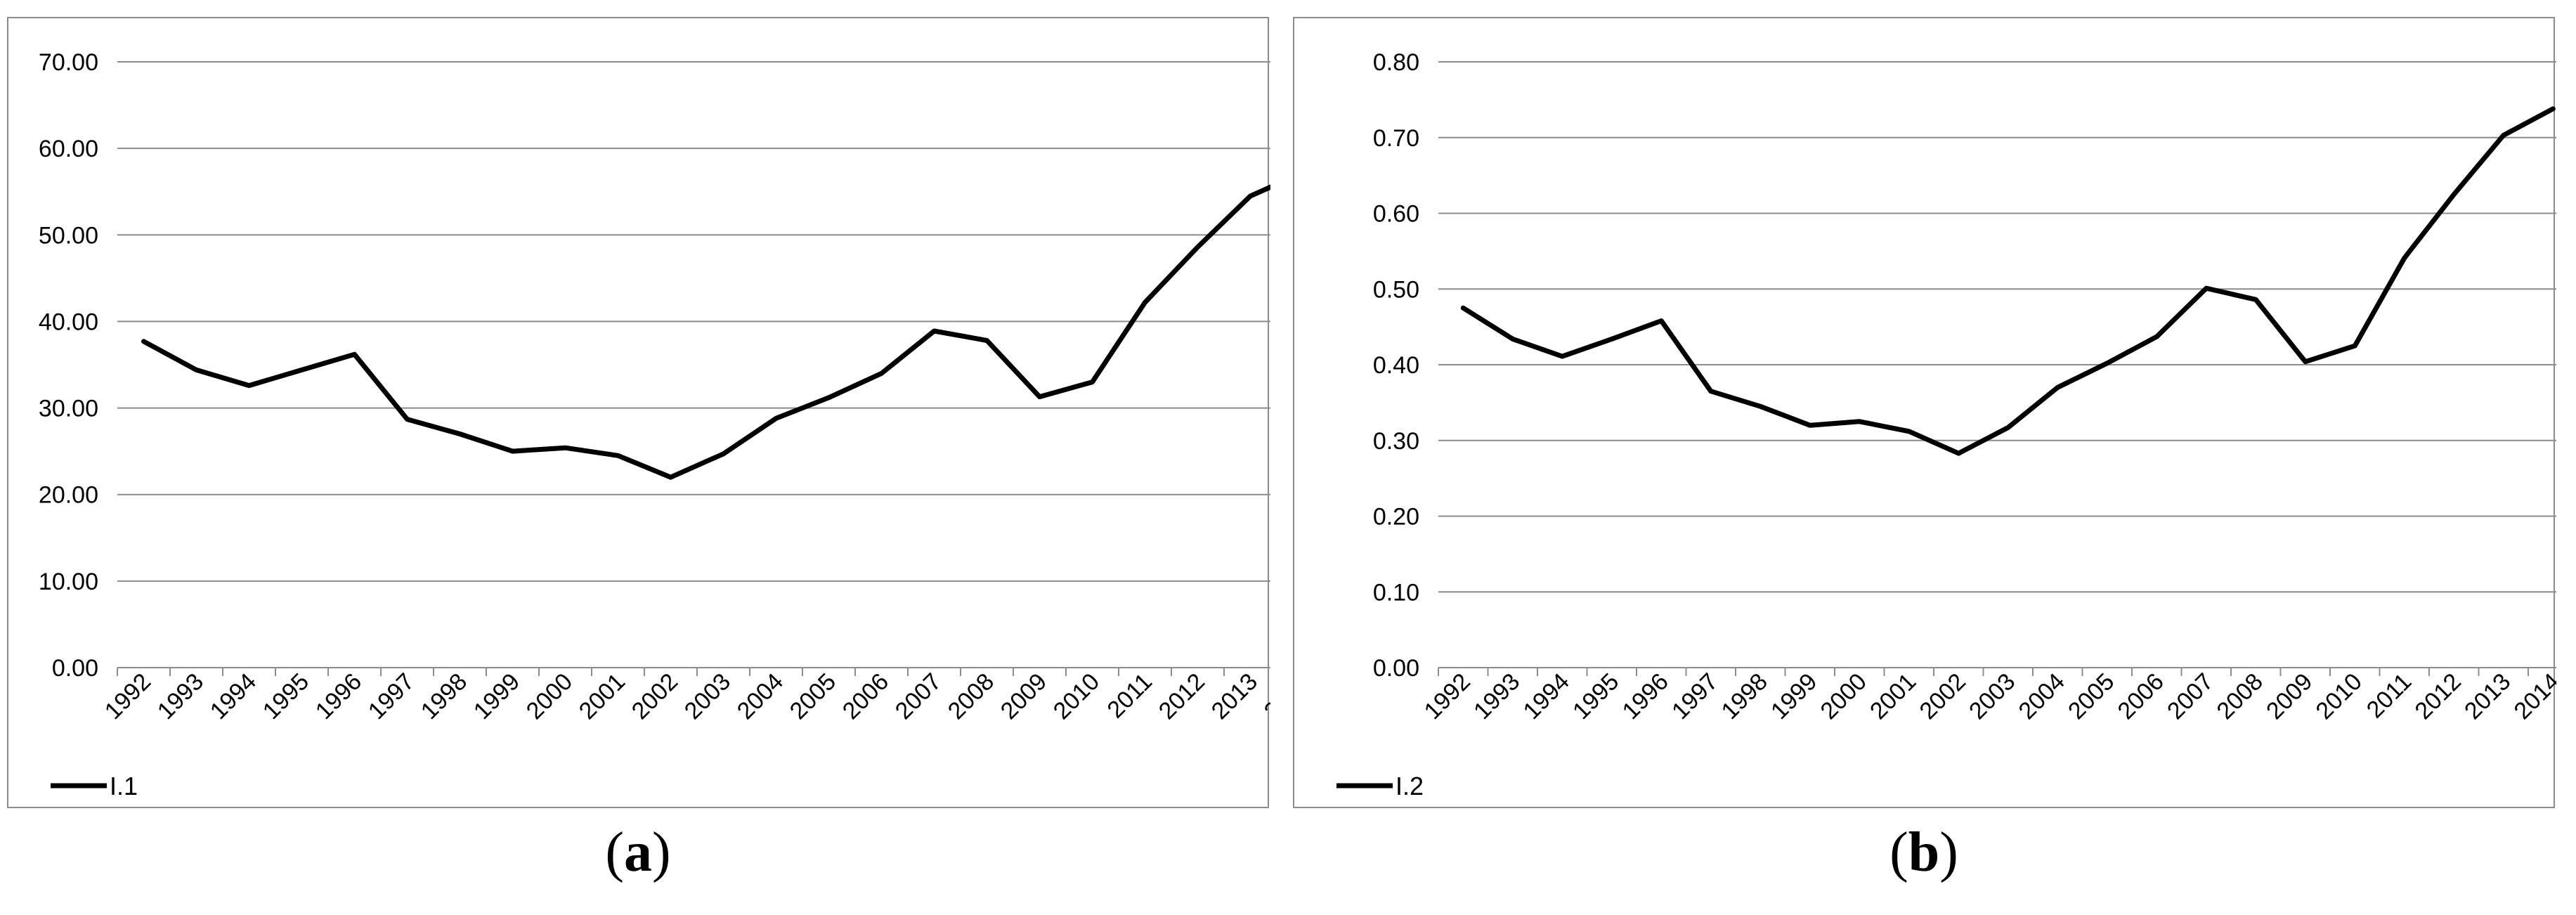 This screenshot has height=915, width=2576. Describe the element at coordinates (1396, 518) in the screenshot. I see `y-tick-label: 0.20` at that location.